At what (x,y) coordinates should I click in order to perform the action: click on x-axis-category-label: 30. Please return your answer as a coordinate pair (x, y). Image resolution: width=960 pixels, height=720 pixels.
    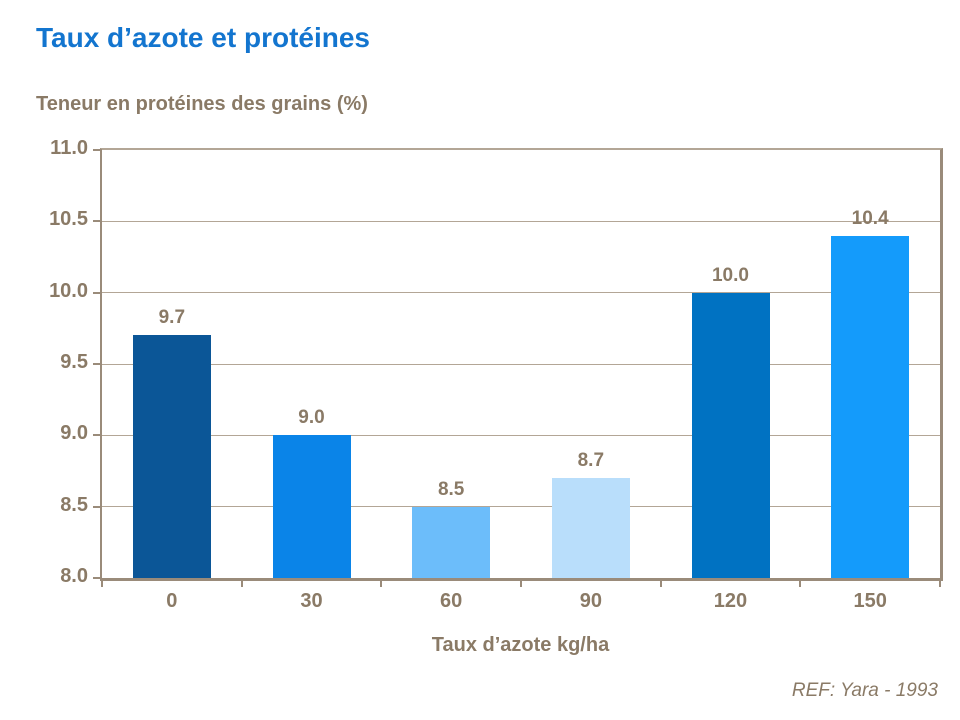
    Looking at the image, I should click on (311, 601).